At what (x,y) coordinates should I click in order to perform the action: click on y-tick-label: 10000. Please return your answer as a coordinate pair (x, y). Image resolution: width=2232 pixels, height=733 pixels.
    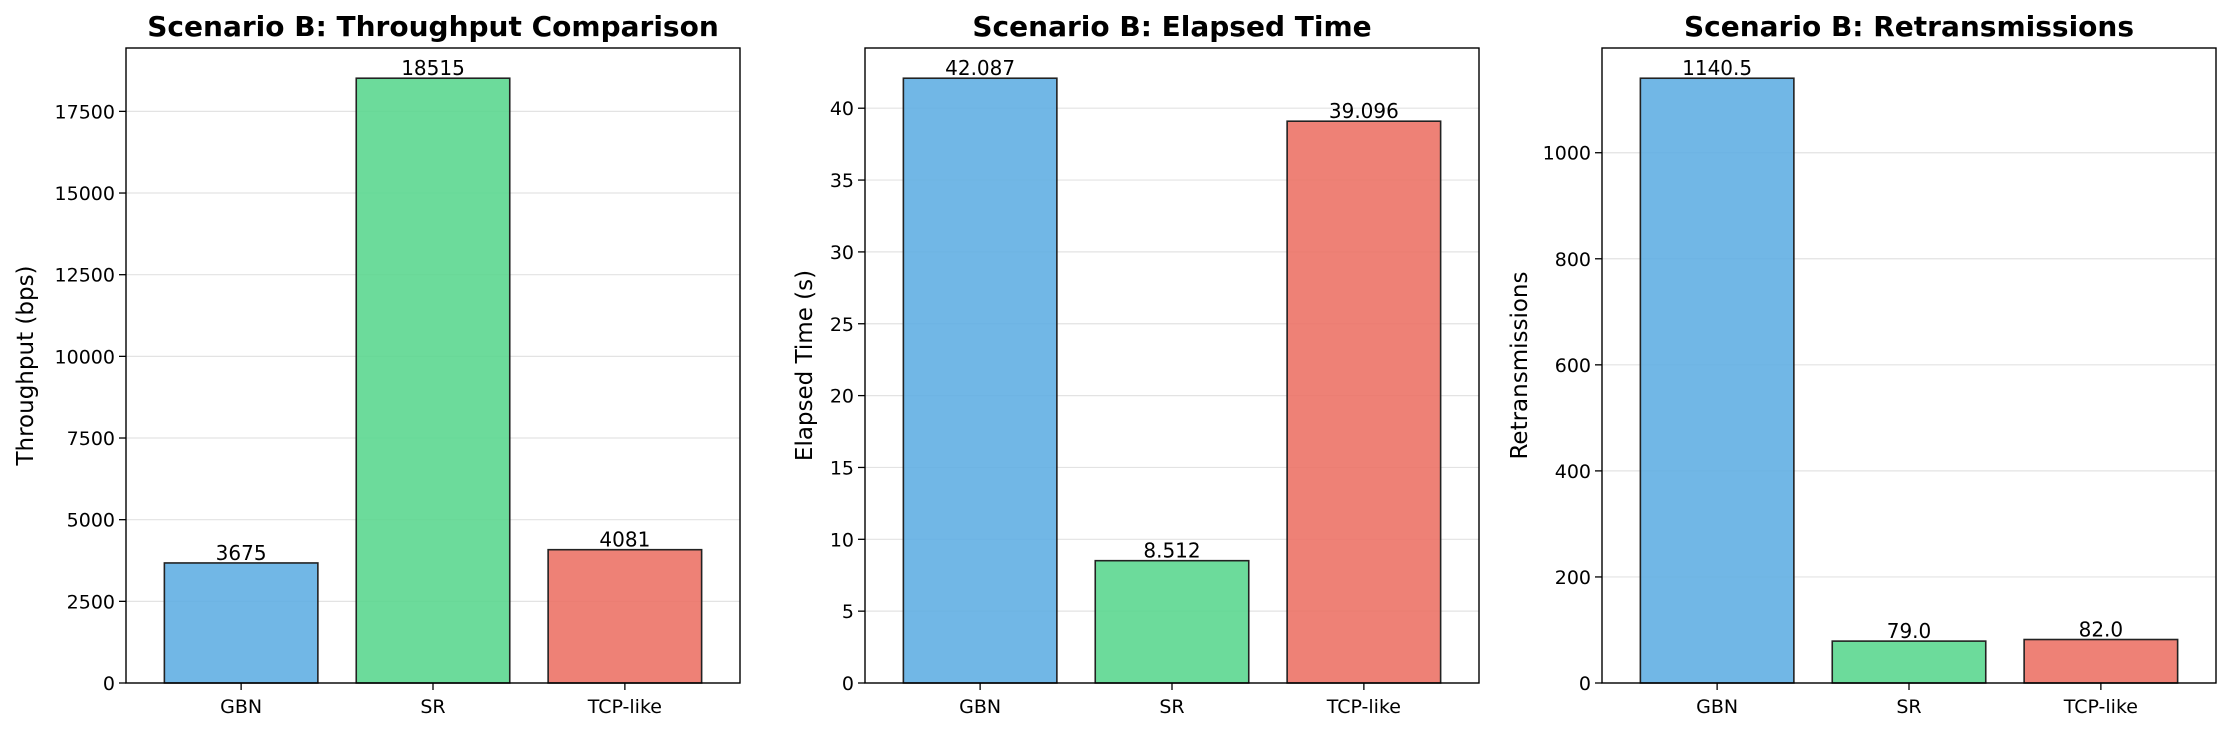
    Looking at the image, I should click on (85, 357).